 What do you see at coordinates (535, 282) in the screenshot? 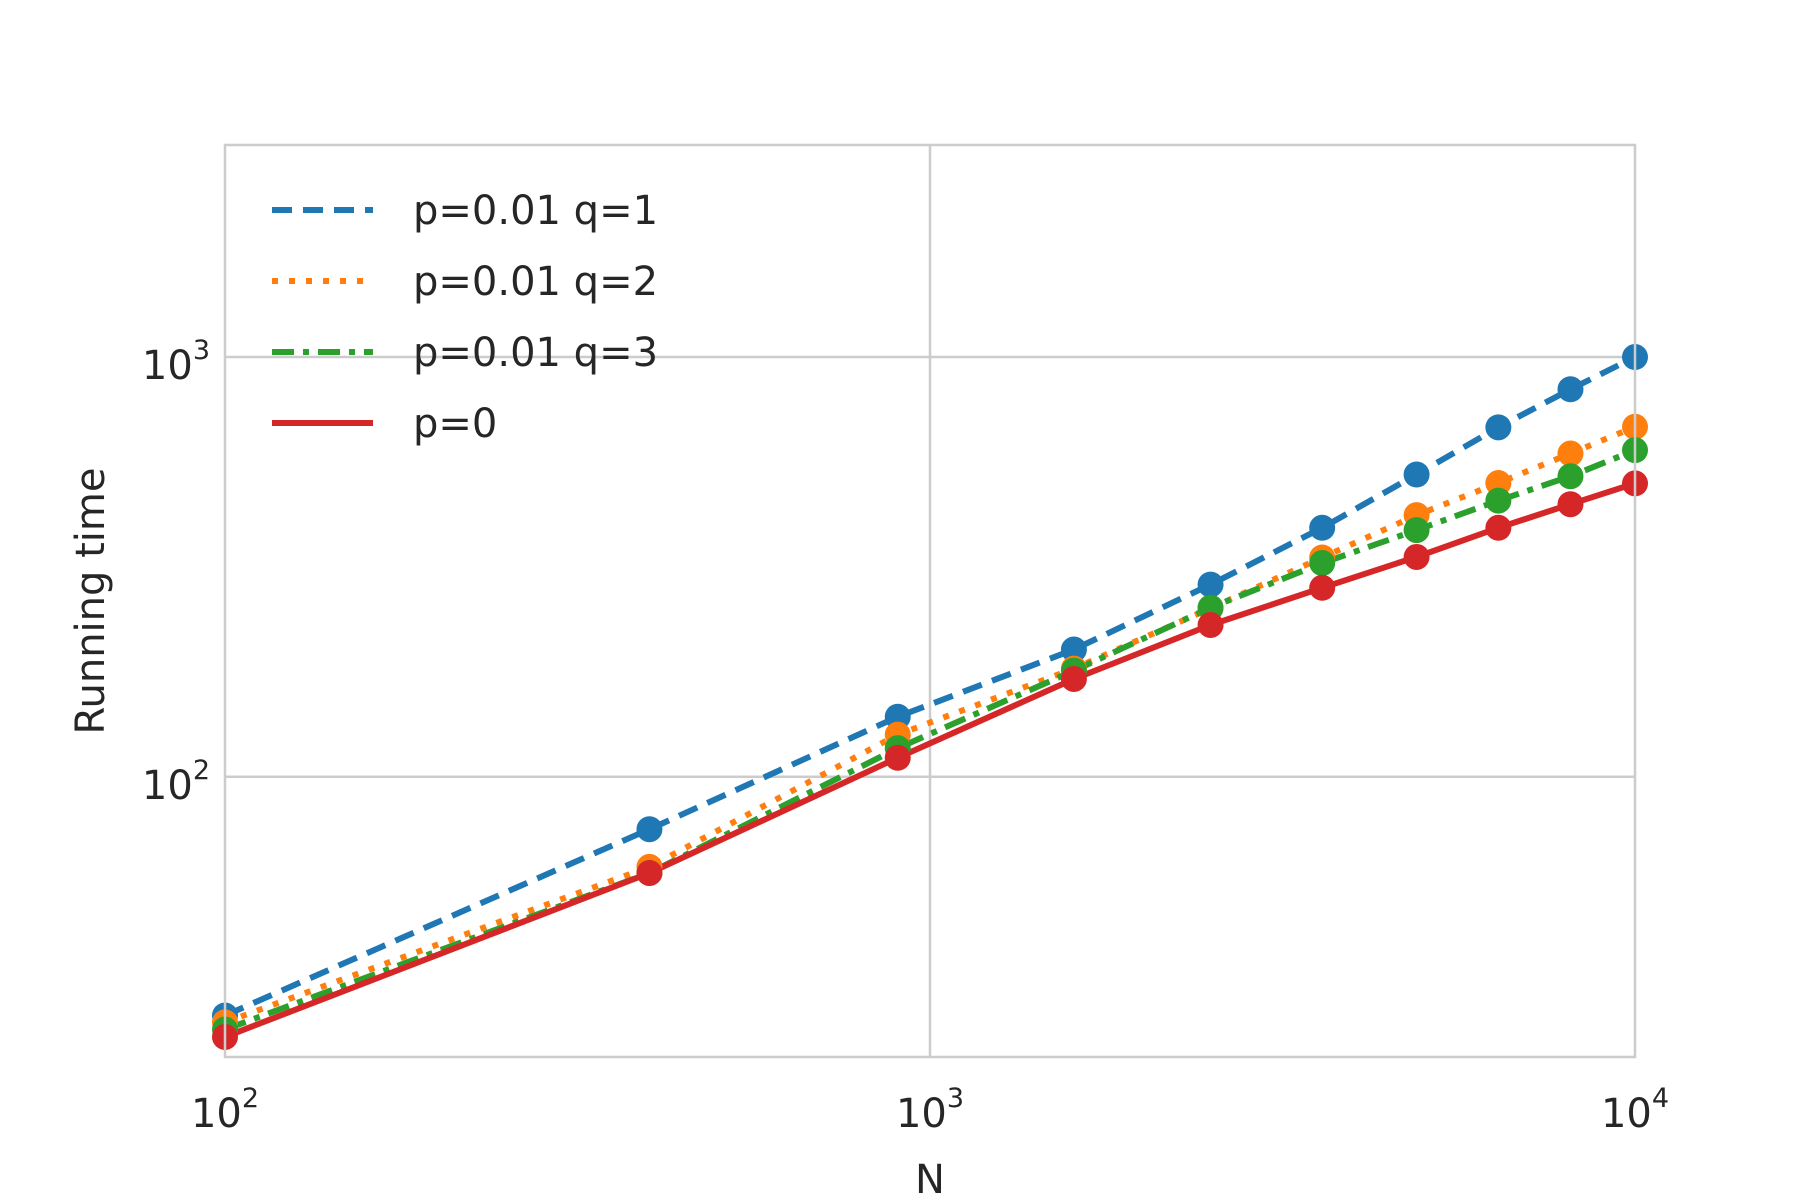
I see `legend-label: p=0.01 q=2` at bounding box center [535, 282].